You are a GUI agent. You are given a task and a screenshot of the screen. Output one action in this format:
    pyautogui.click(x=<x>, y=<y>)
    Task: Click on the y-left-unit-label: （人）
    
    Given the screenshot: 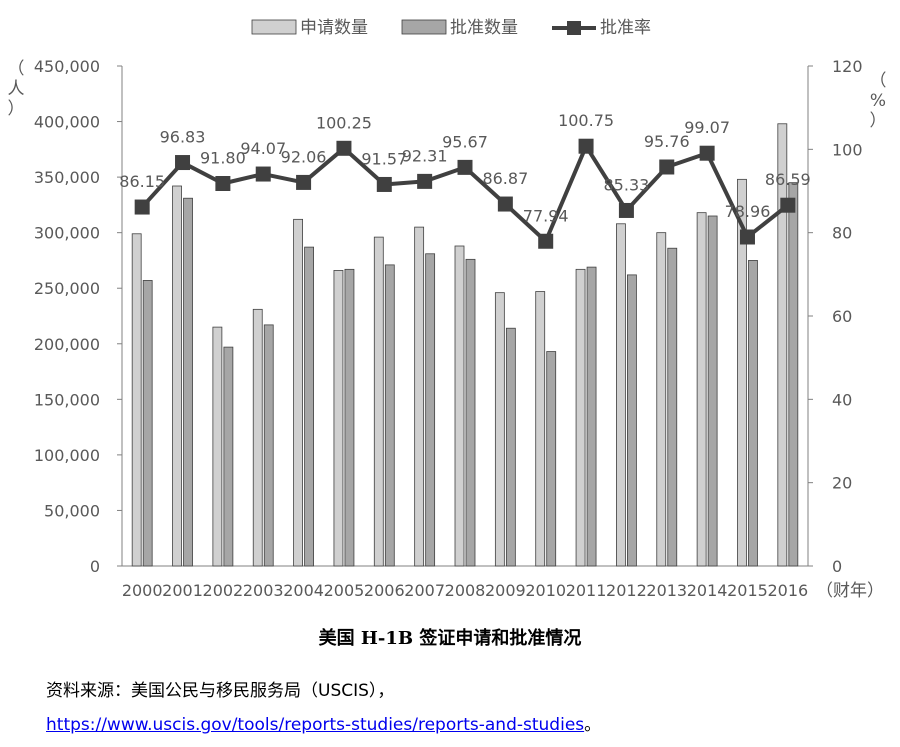 What is the action you would take?
    pyautogui.click(x=16, y=89)
    